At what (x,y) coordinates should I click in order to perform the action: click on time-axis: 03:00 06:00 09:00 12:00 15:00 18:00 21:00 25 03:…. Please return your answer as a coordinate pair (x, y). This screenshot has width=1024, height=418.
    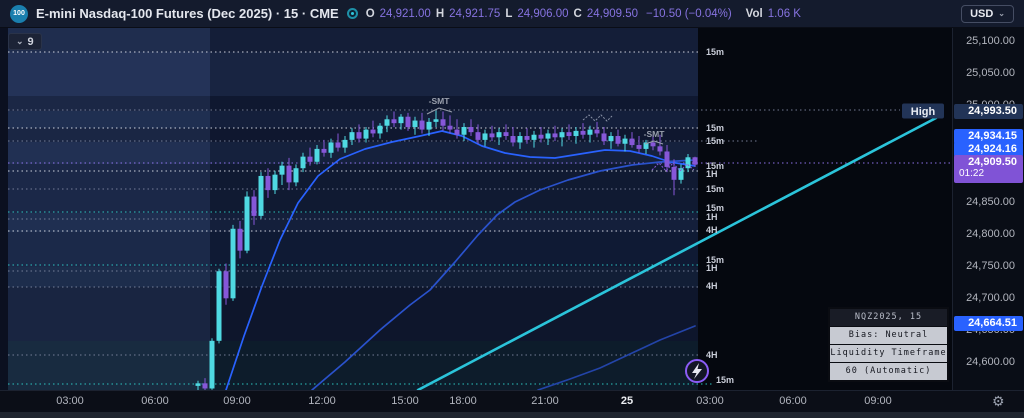
    Looking at the image, I should click on (512, 401).